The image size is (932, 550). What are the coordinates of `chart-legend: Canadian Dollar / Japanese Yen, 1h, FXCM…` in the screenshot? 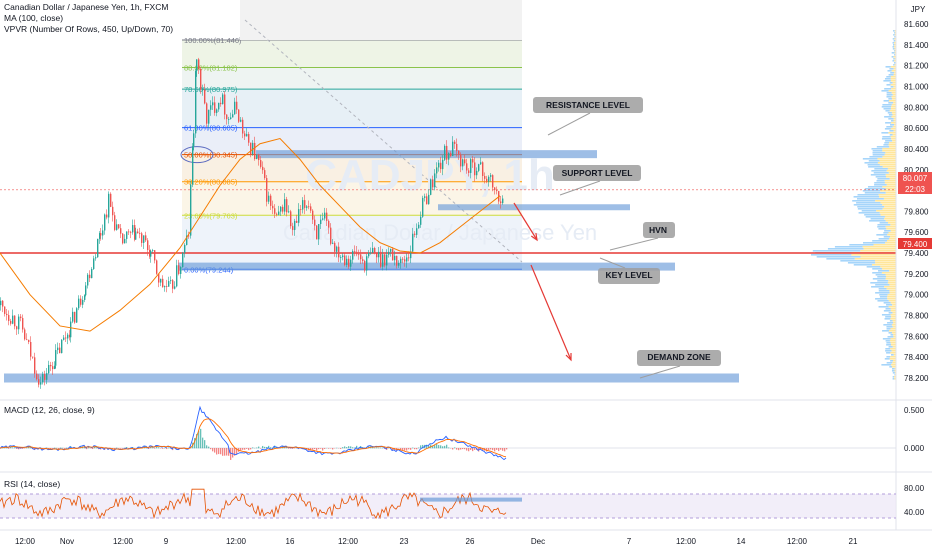 It's located at (88, 18).